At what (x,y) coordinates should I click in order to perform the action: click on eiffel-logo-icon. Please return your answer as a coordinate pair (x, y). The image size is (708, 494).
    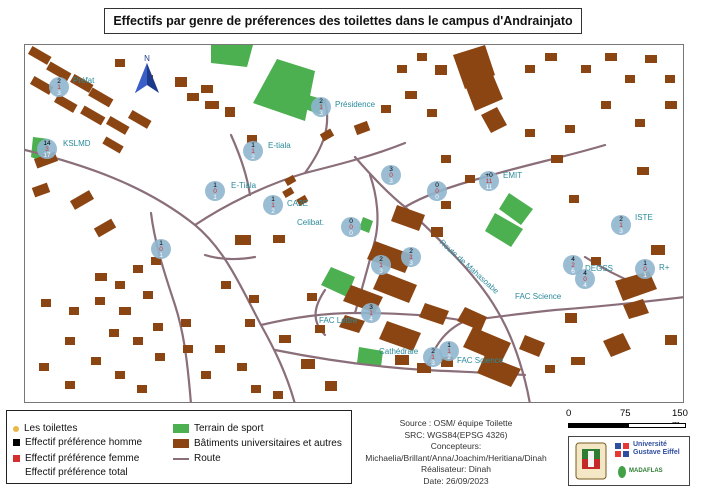
    Looking at the image, I should click on (622, 450).